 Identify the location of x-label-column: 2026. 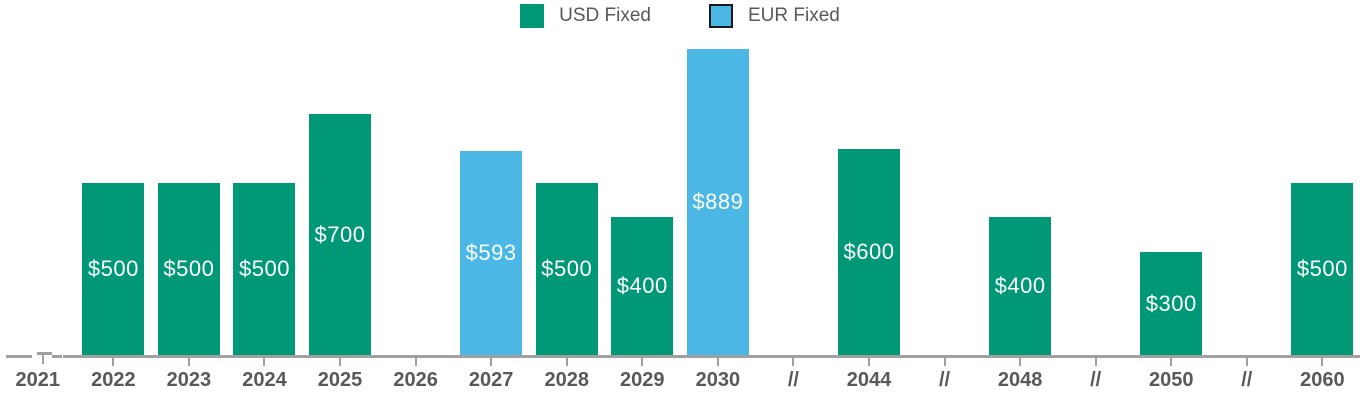
(416, 380).